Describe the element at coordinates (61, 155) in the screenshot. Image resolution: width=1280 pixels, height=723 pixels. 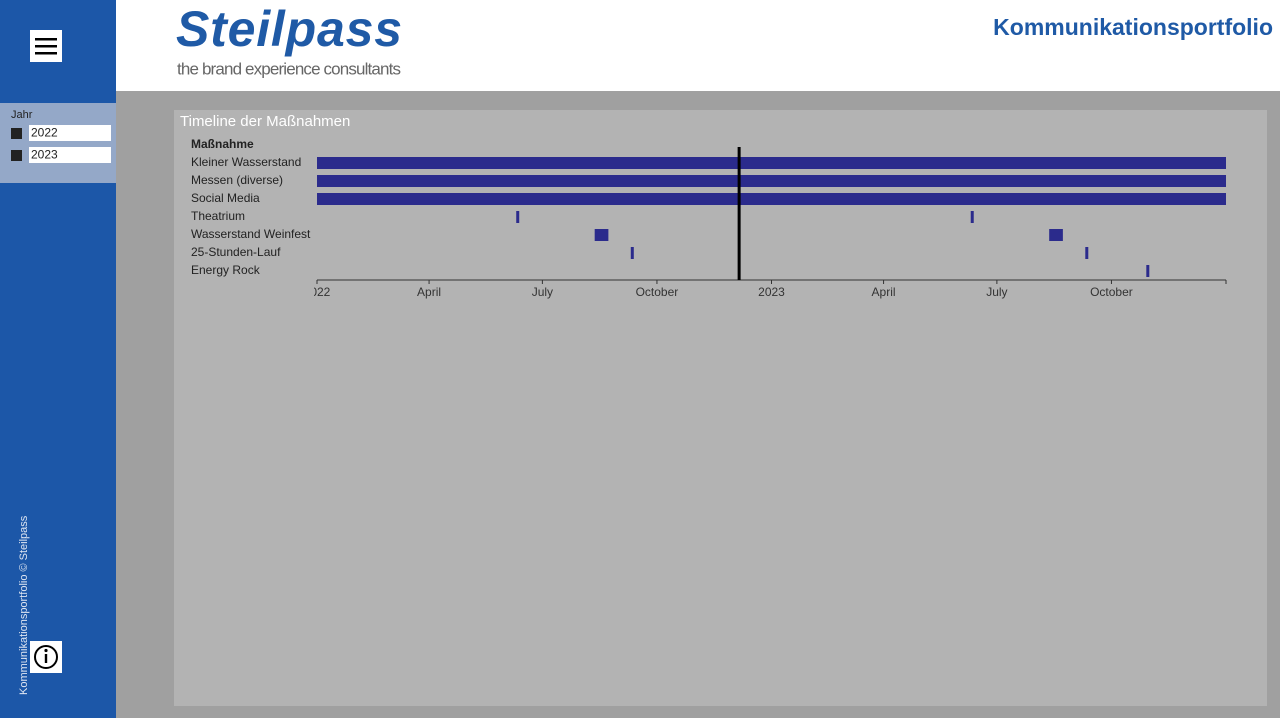
I see `filter-option: 2023` at that location.